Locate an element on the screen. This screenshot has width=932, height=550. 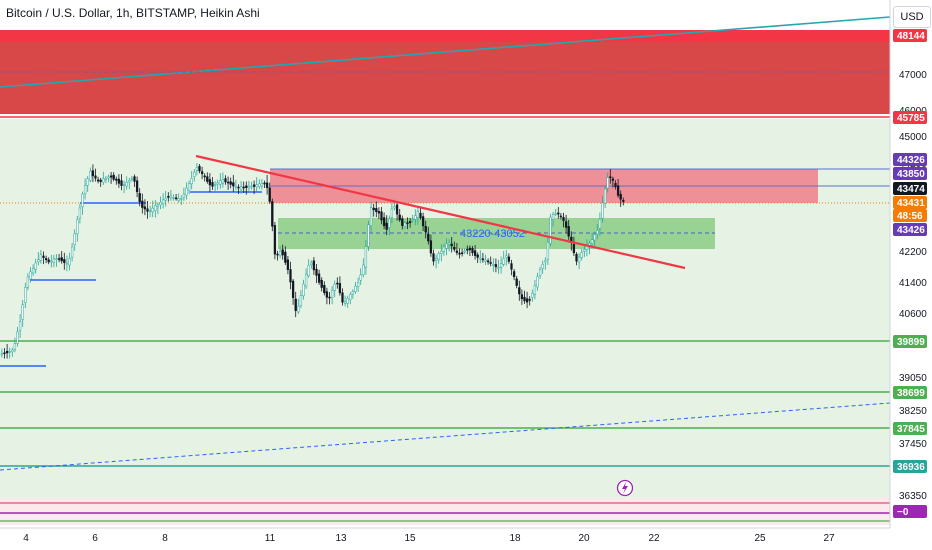
time-tick-label: 27 is located at coordinates (829, 538).